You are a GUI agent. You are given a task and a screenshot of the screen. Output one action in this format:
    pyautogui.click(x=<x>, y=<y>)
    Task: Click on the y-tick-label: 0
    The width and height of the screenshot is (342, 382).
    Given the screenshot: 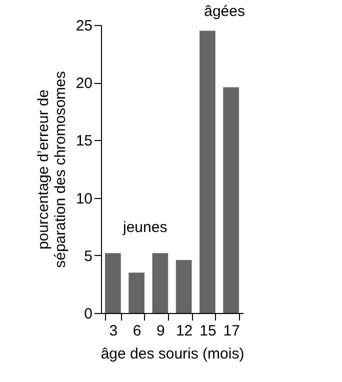 What is the action you would take?
    pyautogui.click(x=88, y=314)
    